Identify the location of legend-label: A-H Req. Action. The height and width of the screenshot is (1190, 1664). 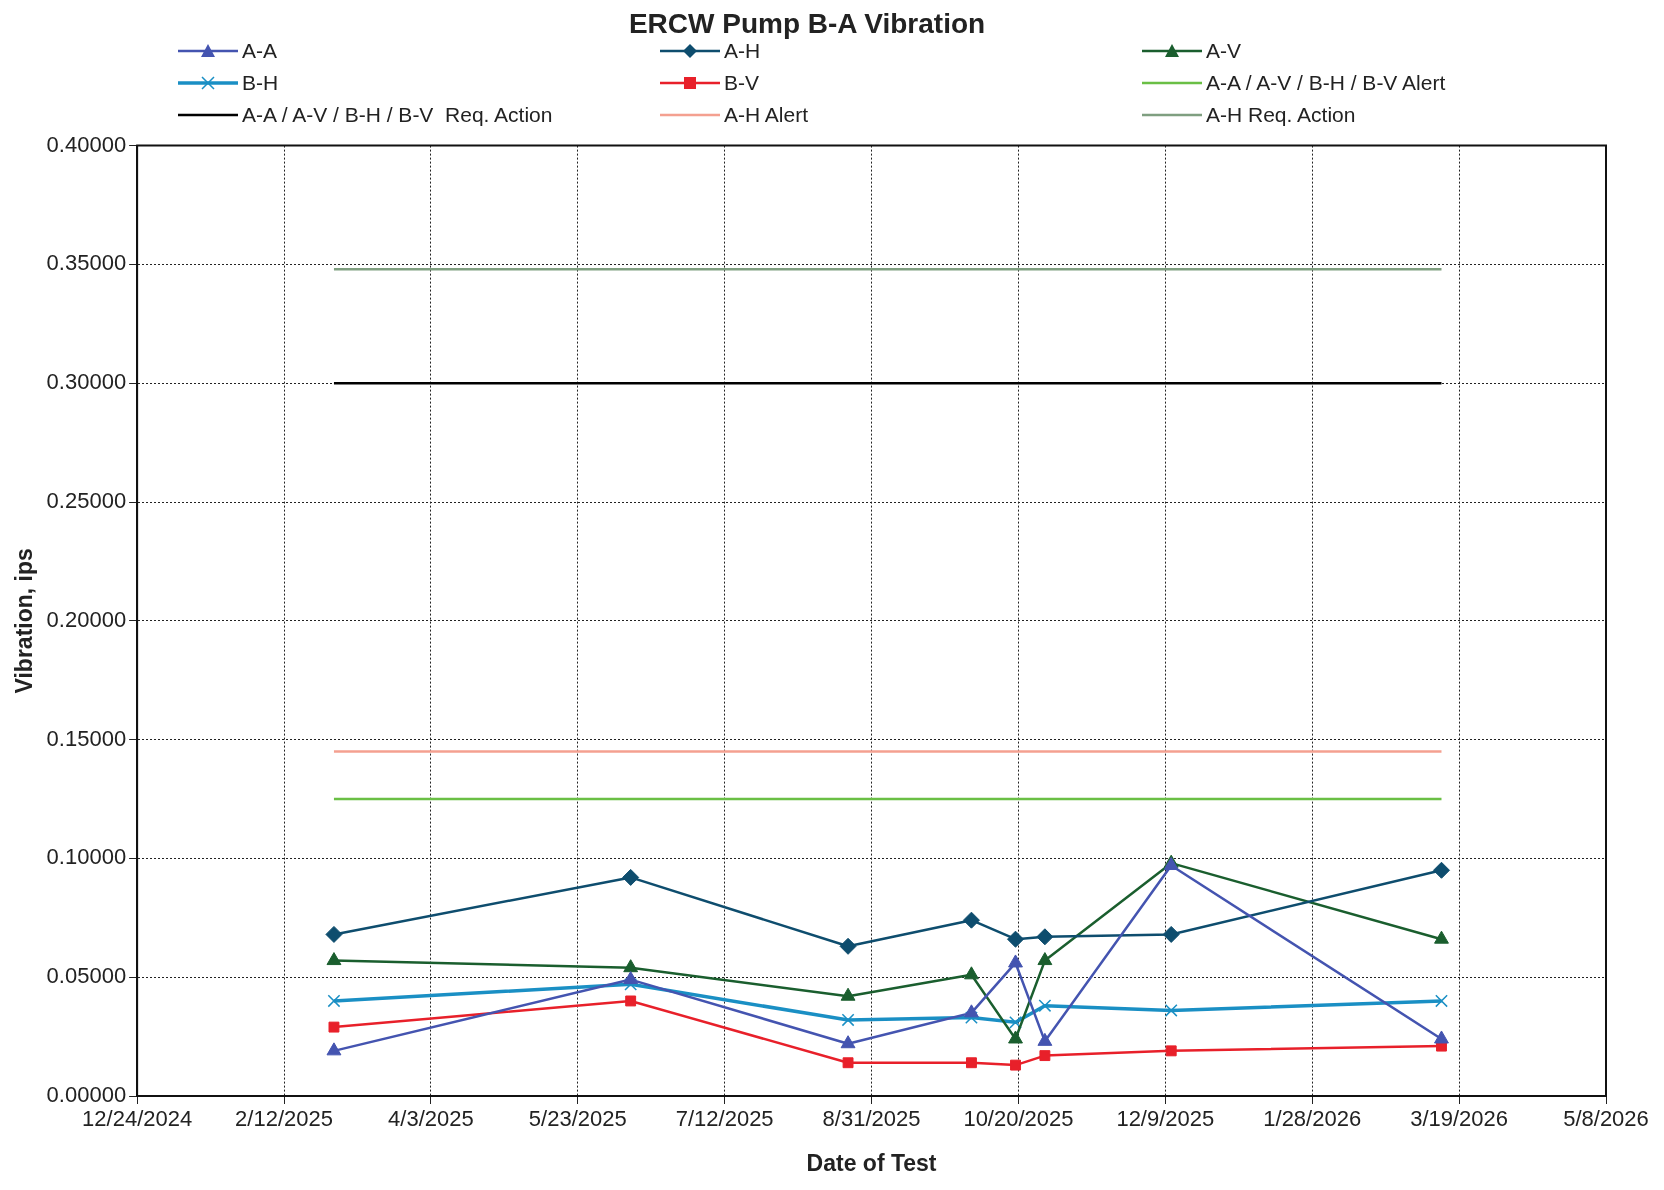
(1281, 115).